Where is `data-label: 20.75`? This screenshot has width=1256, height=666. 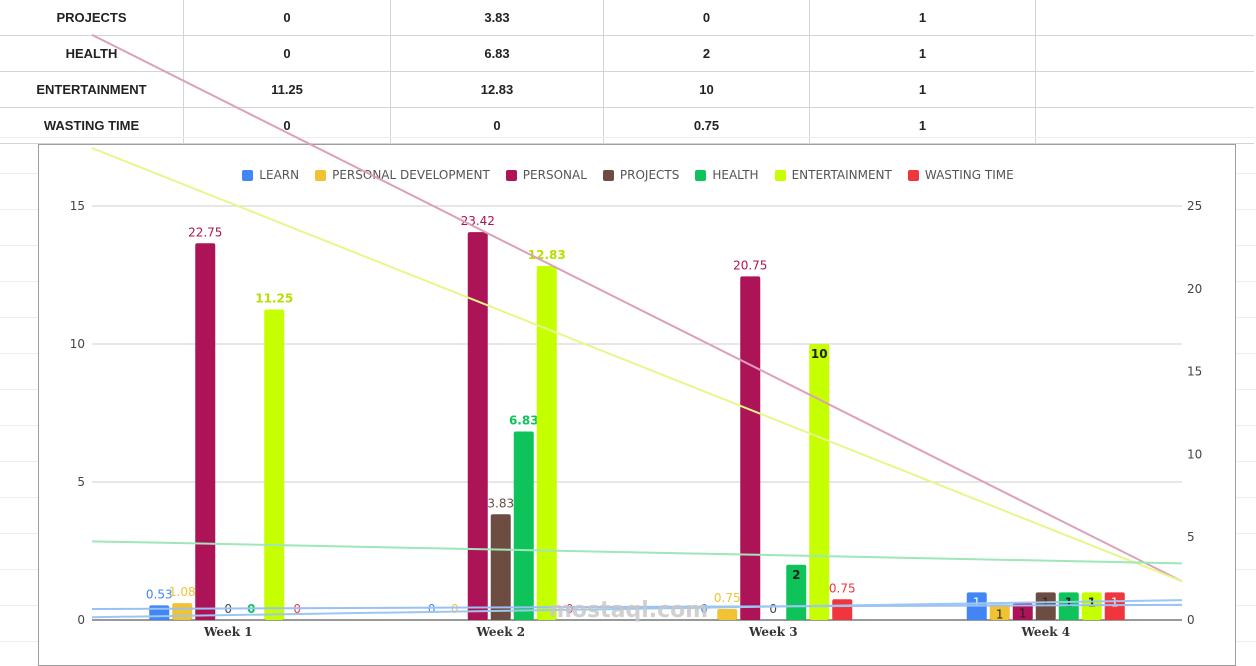
data-label: 20.75 is located at coordinates (750, 265).